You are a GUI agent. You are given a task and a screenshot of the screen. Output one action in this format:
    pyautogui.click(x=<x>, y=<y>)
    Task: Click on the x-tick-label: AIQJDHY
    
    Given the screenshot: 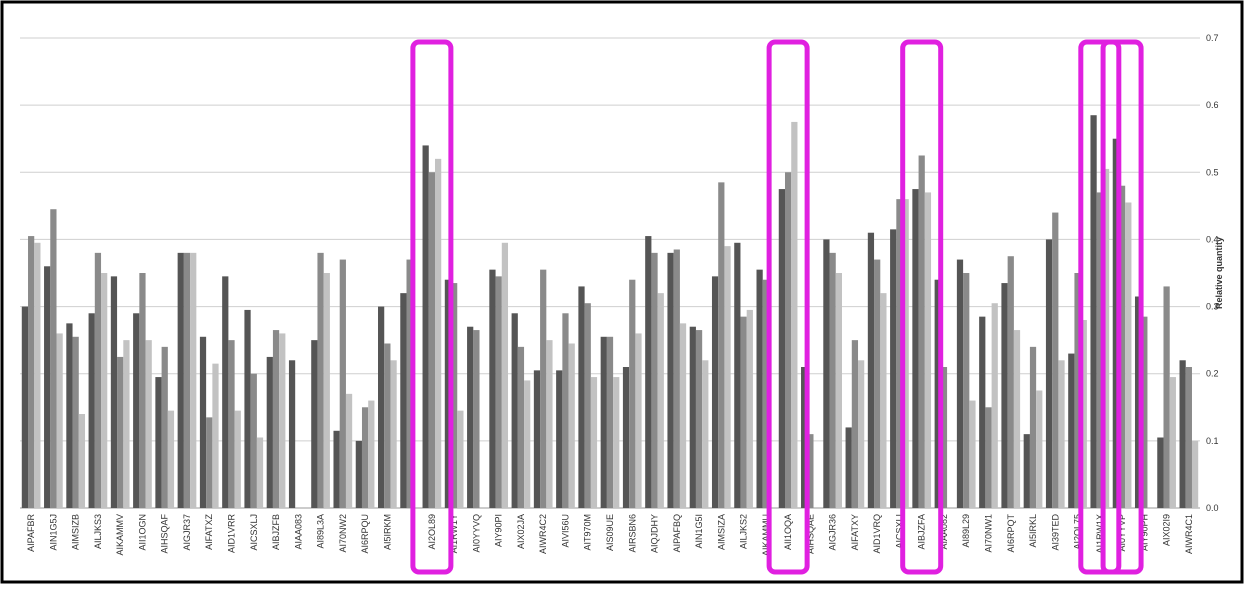 What is the action you would take?
    pyautogui.click(x=655, y=533)
    